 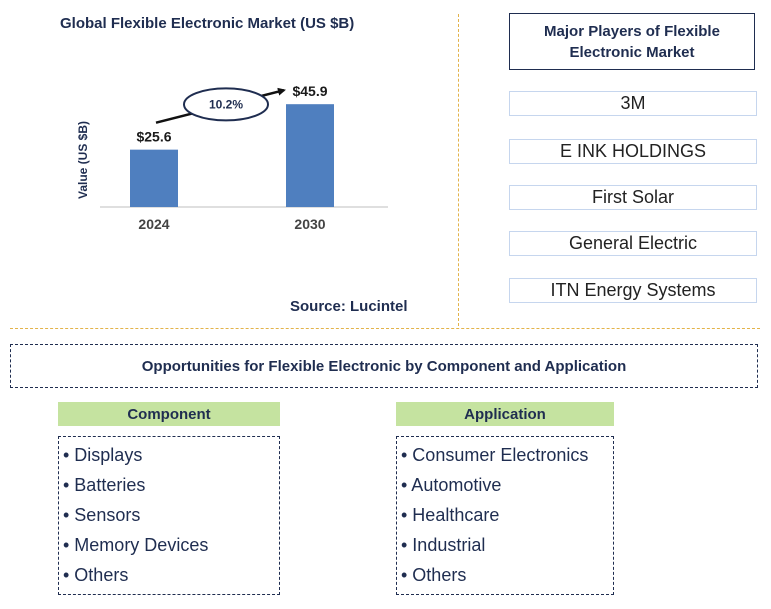 I want to click on bar-value-label: $45.9, so click(x=309, y=91).